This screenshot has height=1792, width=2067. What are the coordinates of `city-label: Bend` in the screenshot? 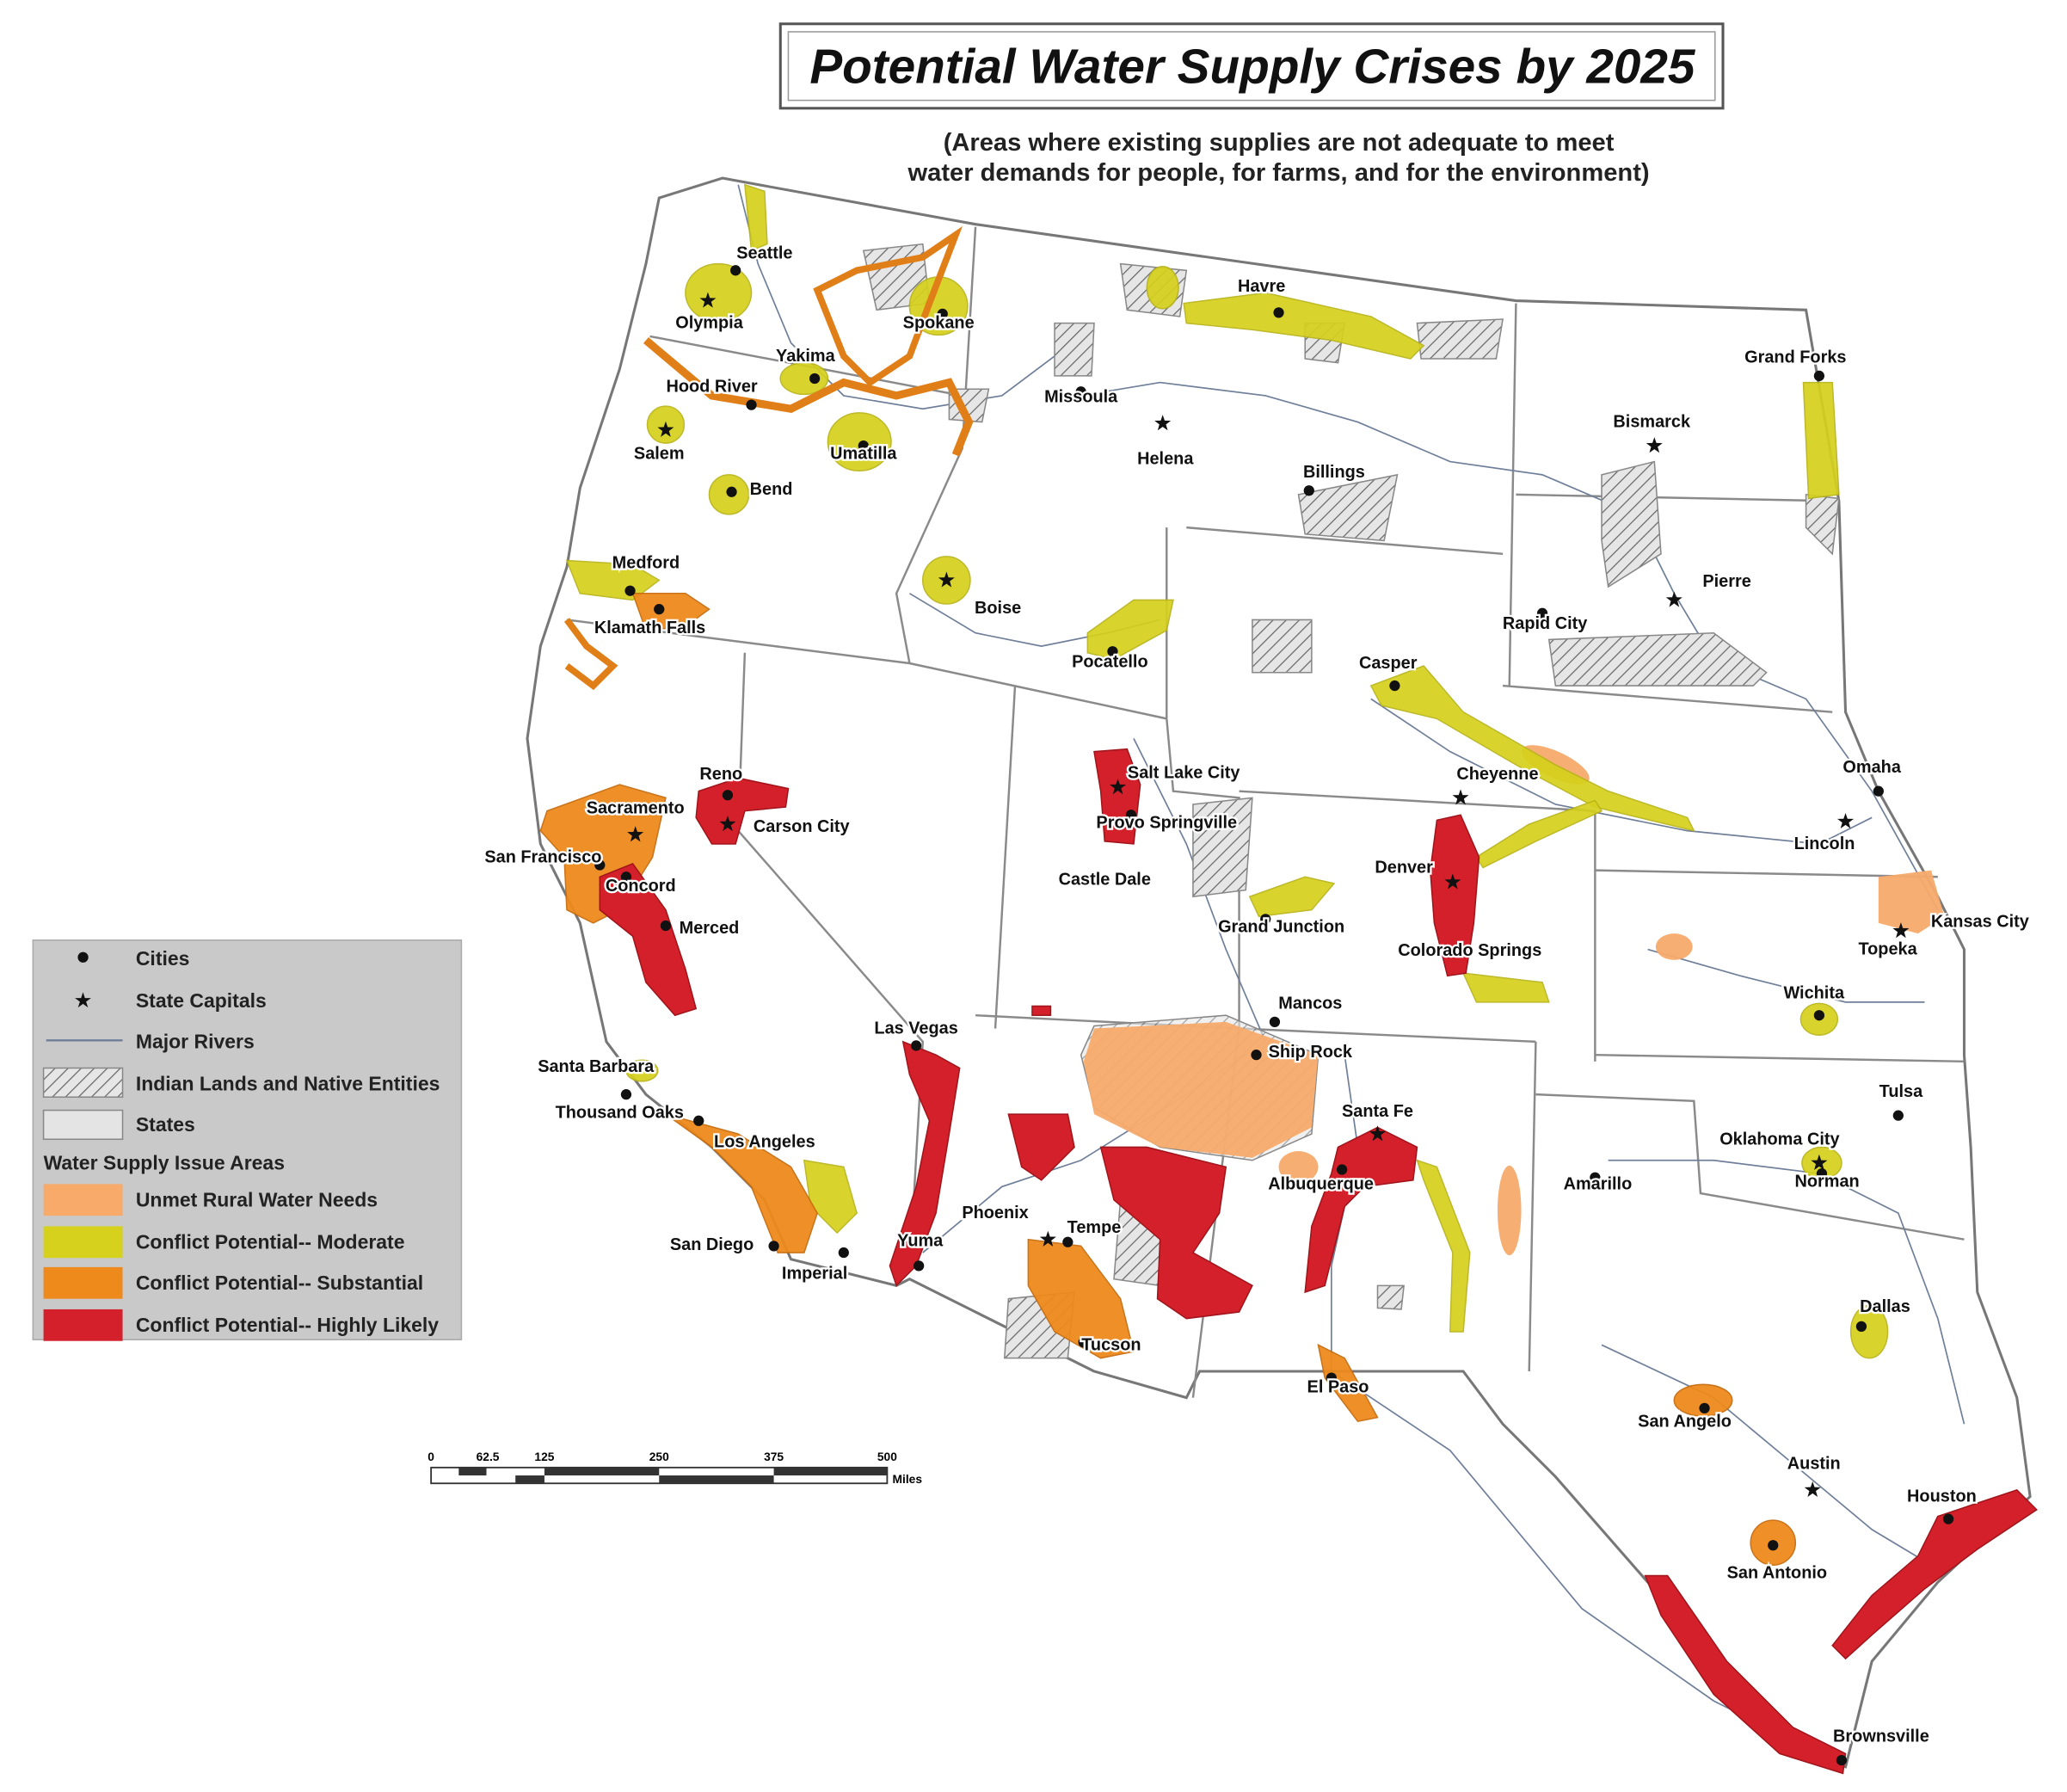 It's located at (771, 490).